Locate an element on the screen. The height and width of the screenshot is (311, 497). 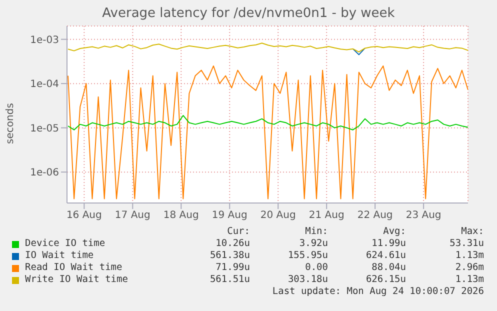
text: 88.04u is located at coordinates (388, 268).